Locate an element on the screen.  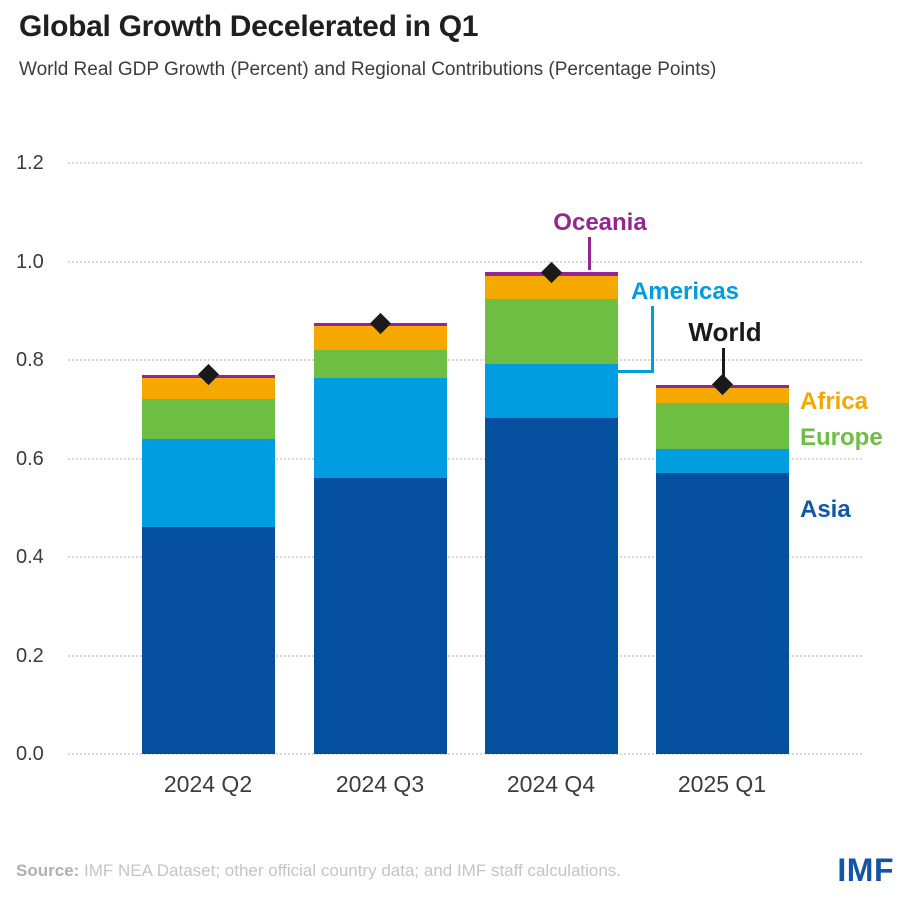
legend-label-world: World is located at coordinates (725, 332).